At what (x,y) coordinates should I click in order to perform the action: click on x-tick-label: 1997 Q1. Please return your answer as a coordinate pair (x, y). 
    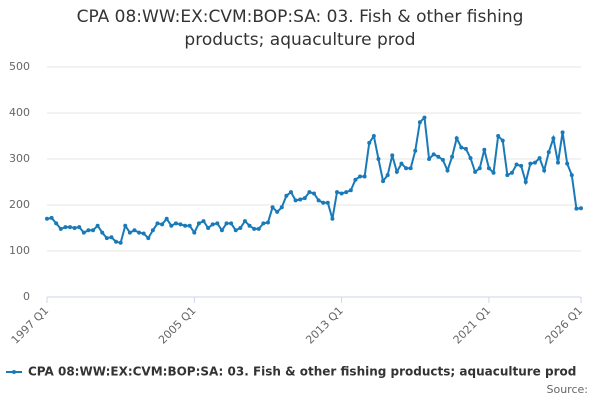
    Looking at the image, I should click on (30, 325).